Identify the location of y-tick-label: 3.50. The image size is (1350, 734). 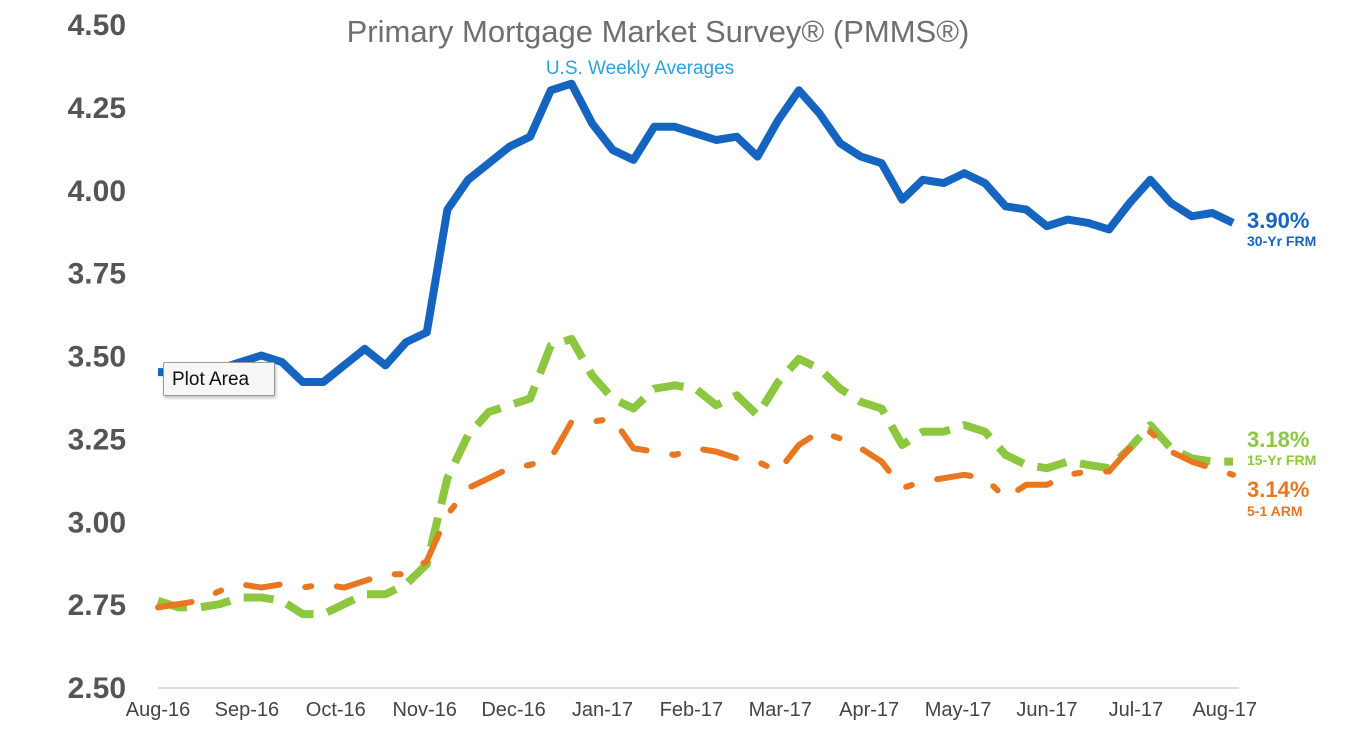
(97, 357).